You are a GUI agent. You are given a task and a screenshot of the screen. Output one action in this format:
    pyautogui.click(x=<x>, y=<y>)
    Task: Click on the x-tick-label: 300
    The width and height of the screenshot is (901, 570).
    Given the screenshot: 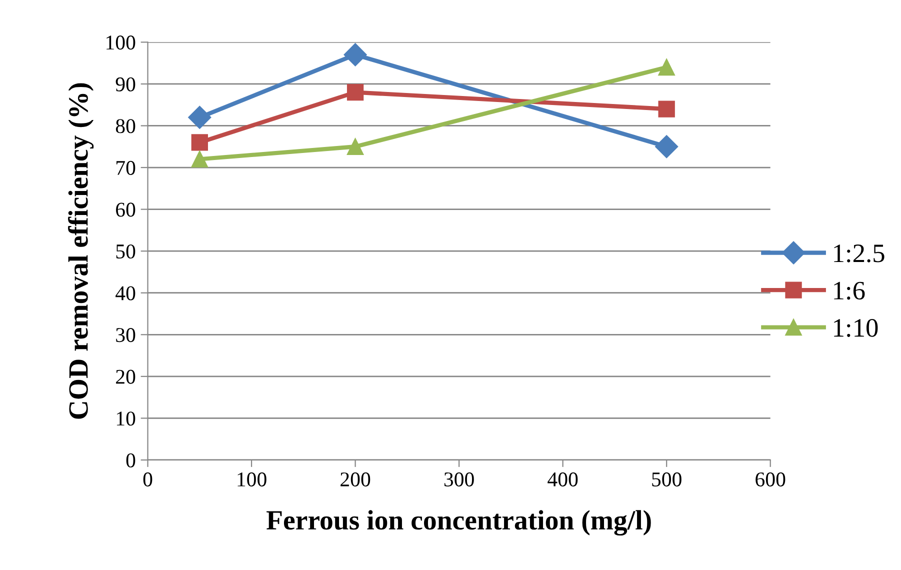 What is the action you would take?
    pyautogui.click(x=459, y=479)
    